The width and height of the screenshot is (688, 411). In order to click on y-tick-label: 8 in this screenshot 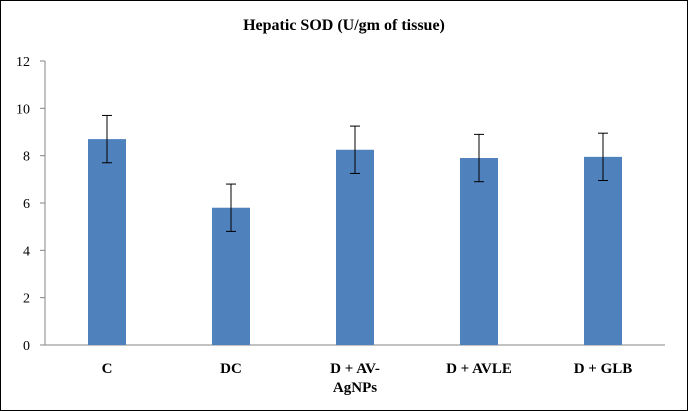, I will do `click(26, 157)`.